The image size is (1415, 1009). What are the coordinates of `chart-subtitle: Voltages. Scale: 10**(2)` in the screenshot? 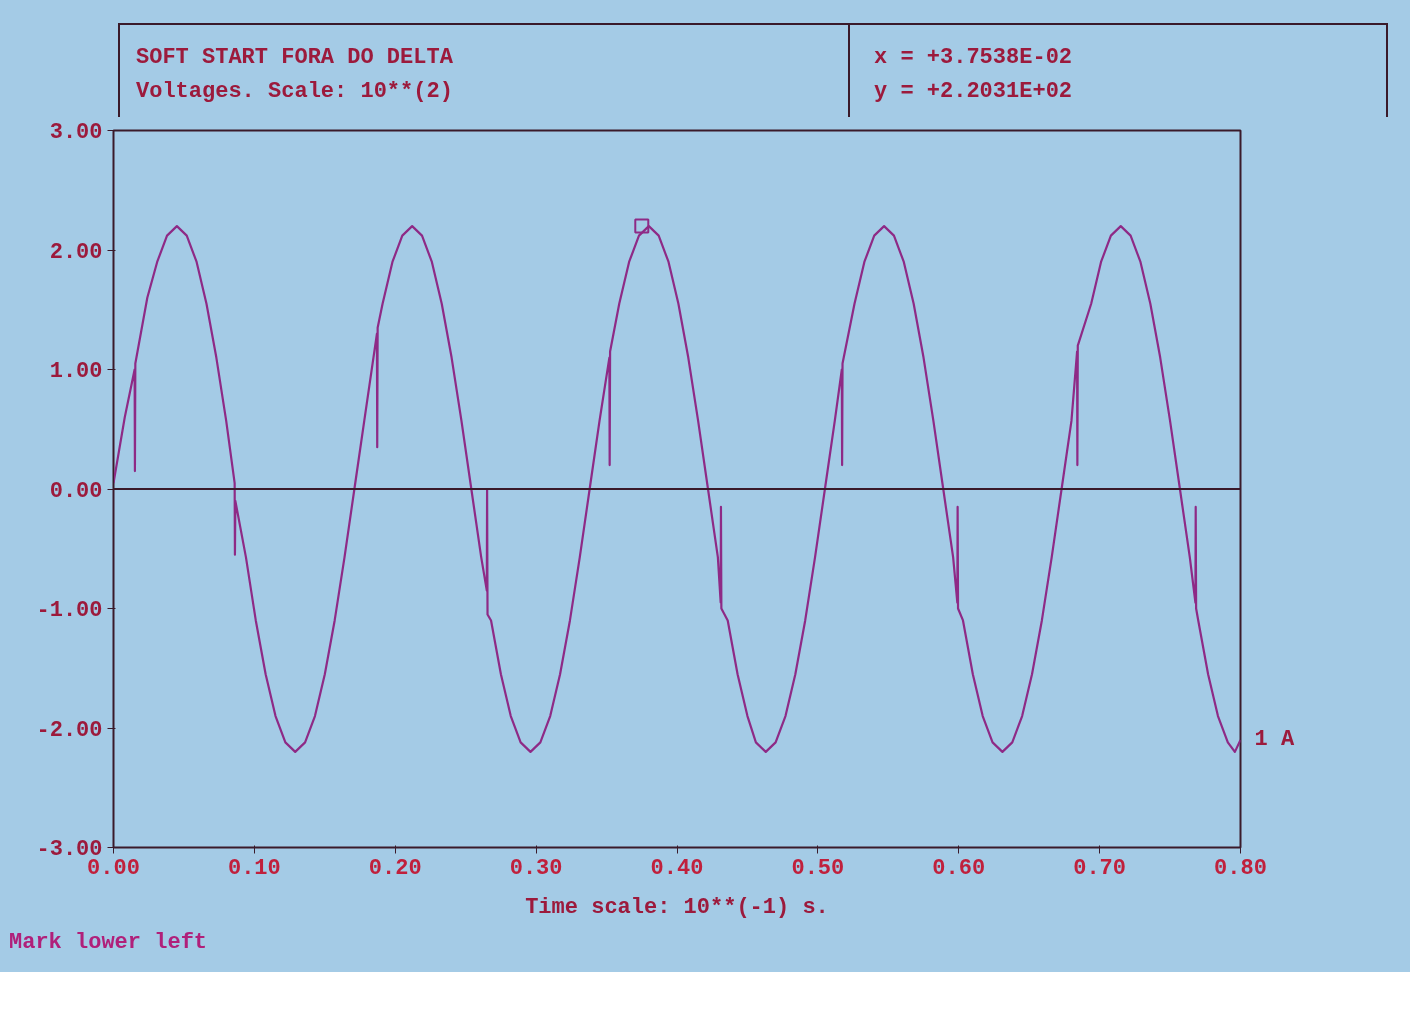 It's located at (295, 92).